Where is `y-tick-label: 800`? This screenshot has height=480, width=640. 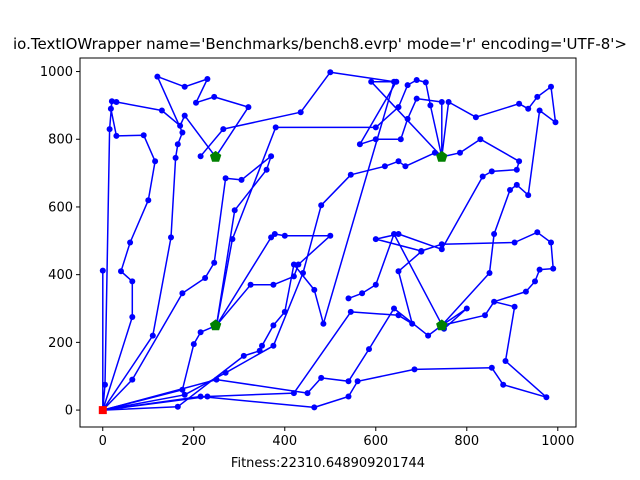 y-tick-label: 800 is located at coordinates (60, 140).